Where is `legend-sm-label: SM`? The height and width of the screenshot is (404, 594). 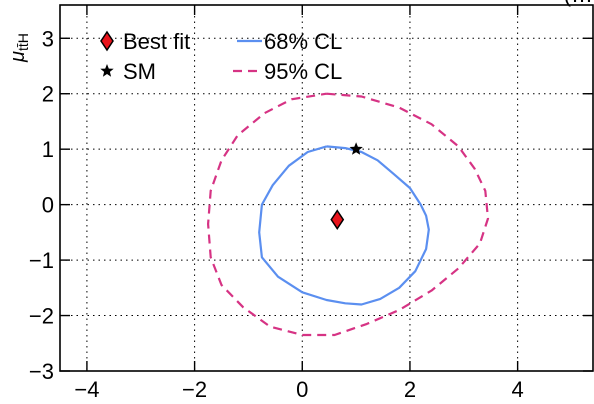
legend-sm-label: SM is located at coordinates (139, 71).